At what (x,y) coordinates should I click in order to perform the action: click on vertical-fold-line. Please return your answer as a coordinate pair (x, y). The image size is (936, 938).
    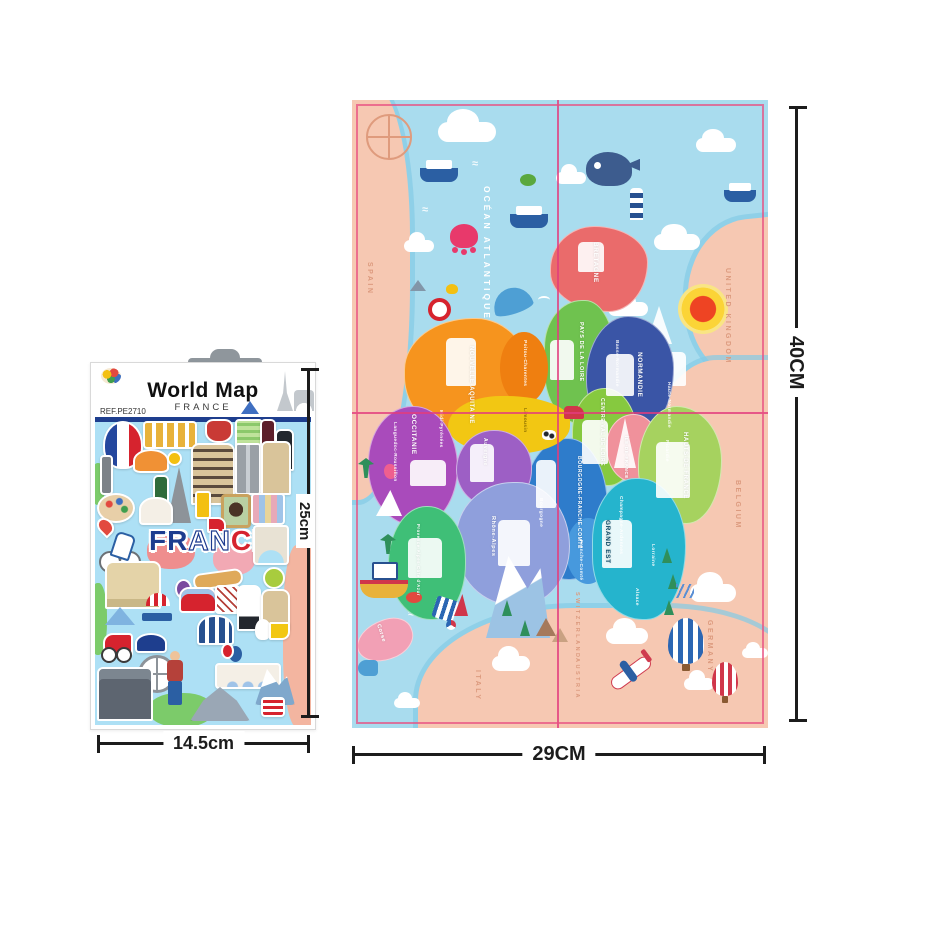
    Looking at the image, I should click on (558, 414).